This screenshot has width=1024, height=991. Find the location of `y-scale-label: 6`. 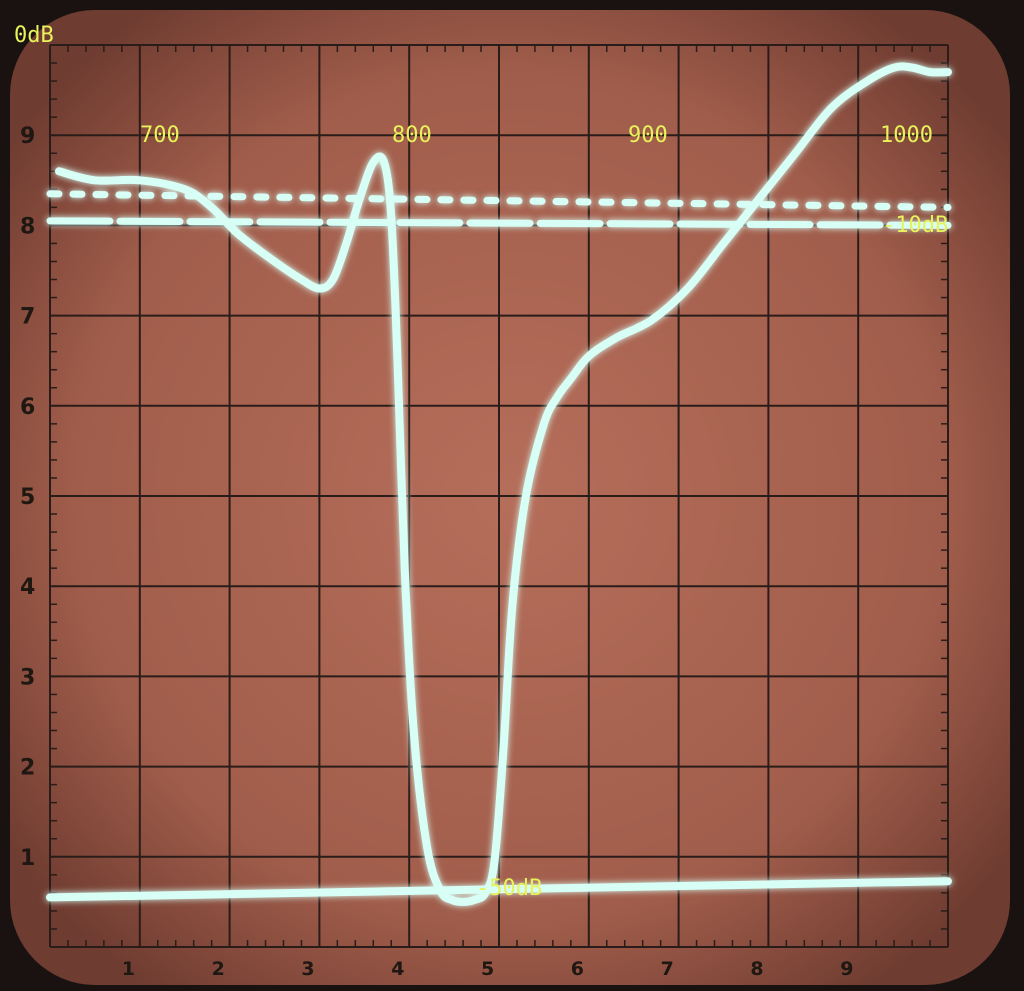

y-scale-label: 6 is located at coordinates (27, 407).